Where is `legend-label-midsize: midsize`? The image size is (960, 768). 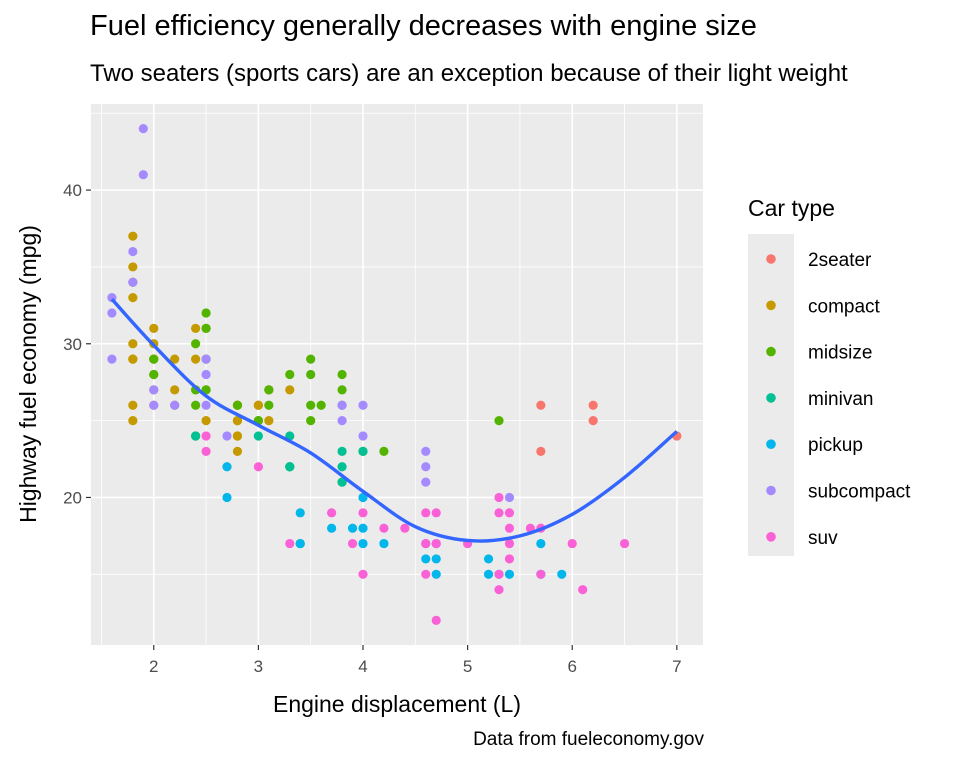
legend-label-midsize: midsize is located at coordinates (840, 353).